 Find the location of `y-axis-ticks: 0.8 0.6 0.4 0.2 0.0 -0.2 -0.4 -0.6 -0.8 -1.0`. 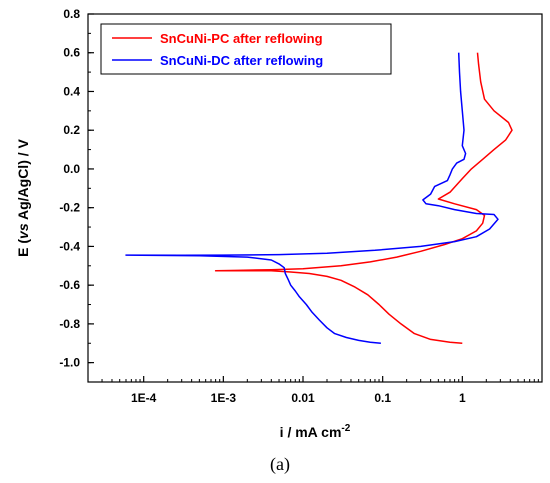

y-axis-ticks: 0.8 0.6 0.4 0.2 0.0 -0.2 -0.4 -0.6 -0.8 -1.0 is located at coordinates (76, 195).